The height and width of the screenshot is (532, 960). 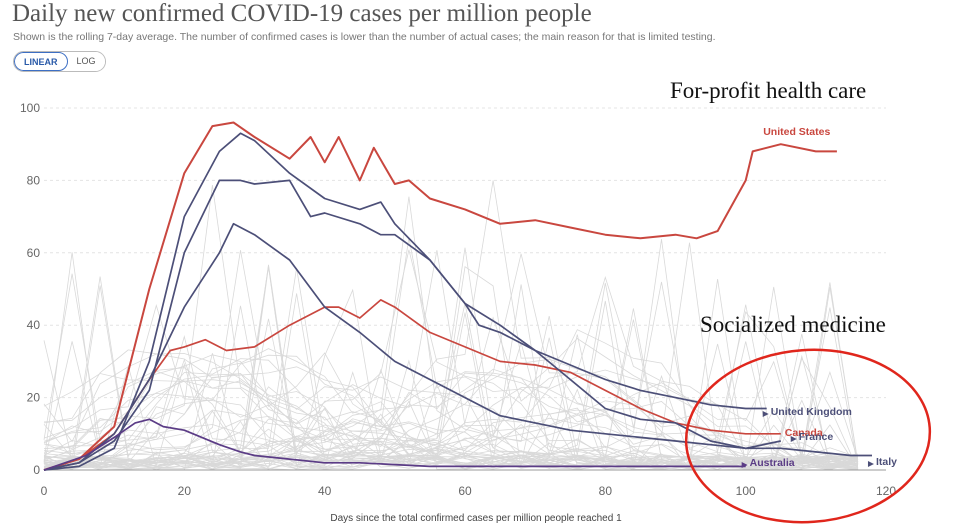 I want to click on x-tick-label: 20, so click(x=185, y=491).